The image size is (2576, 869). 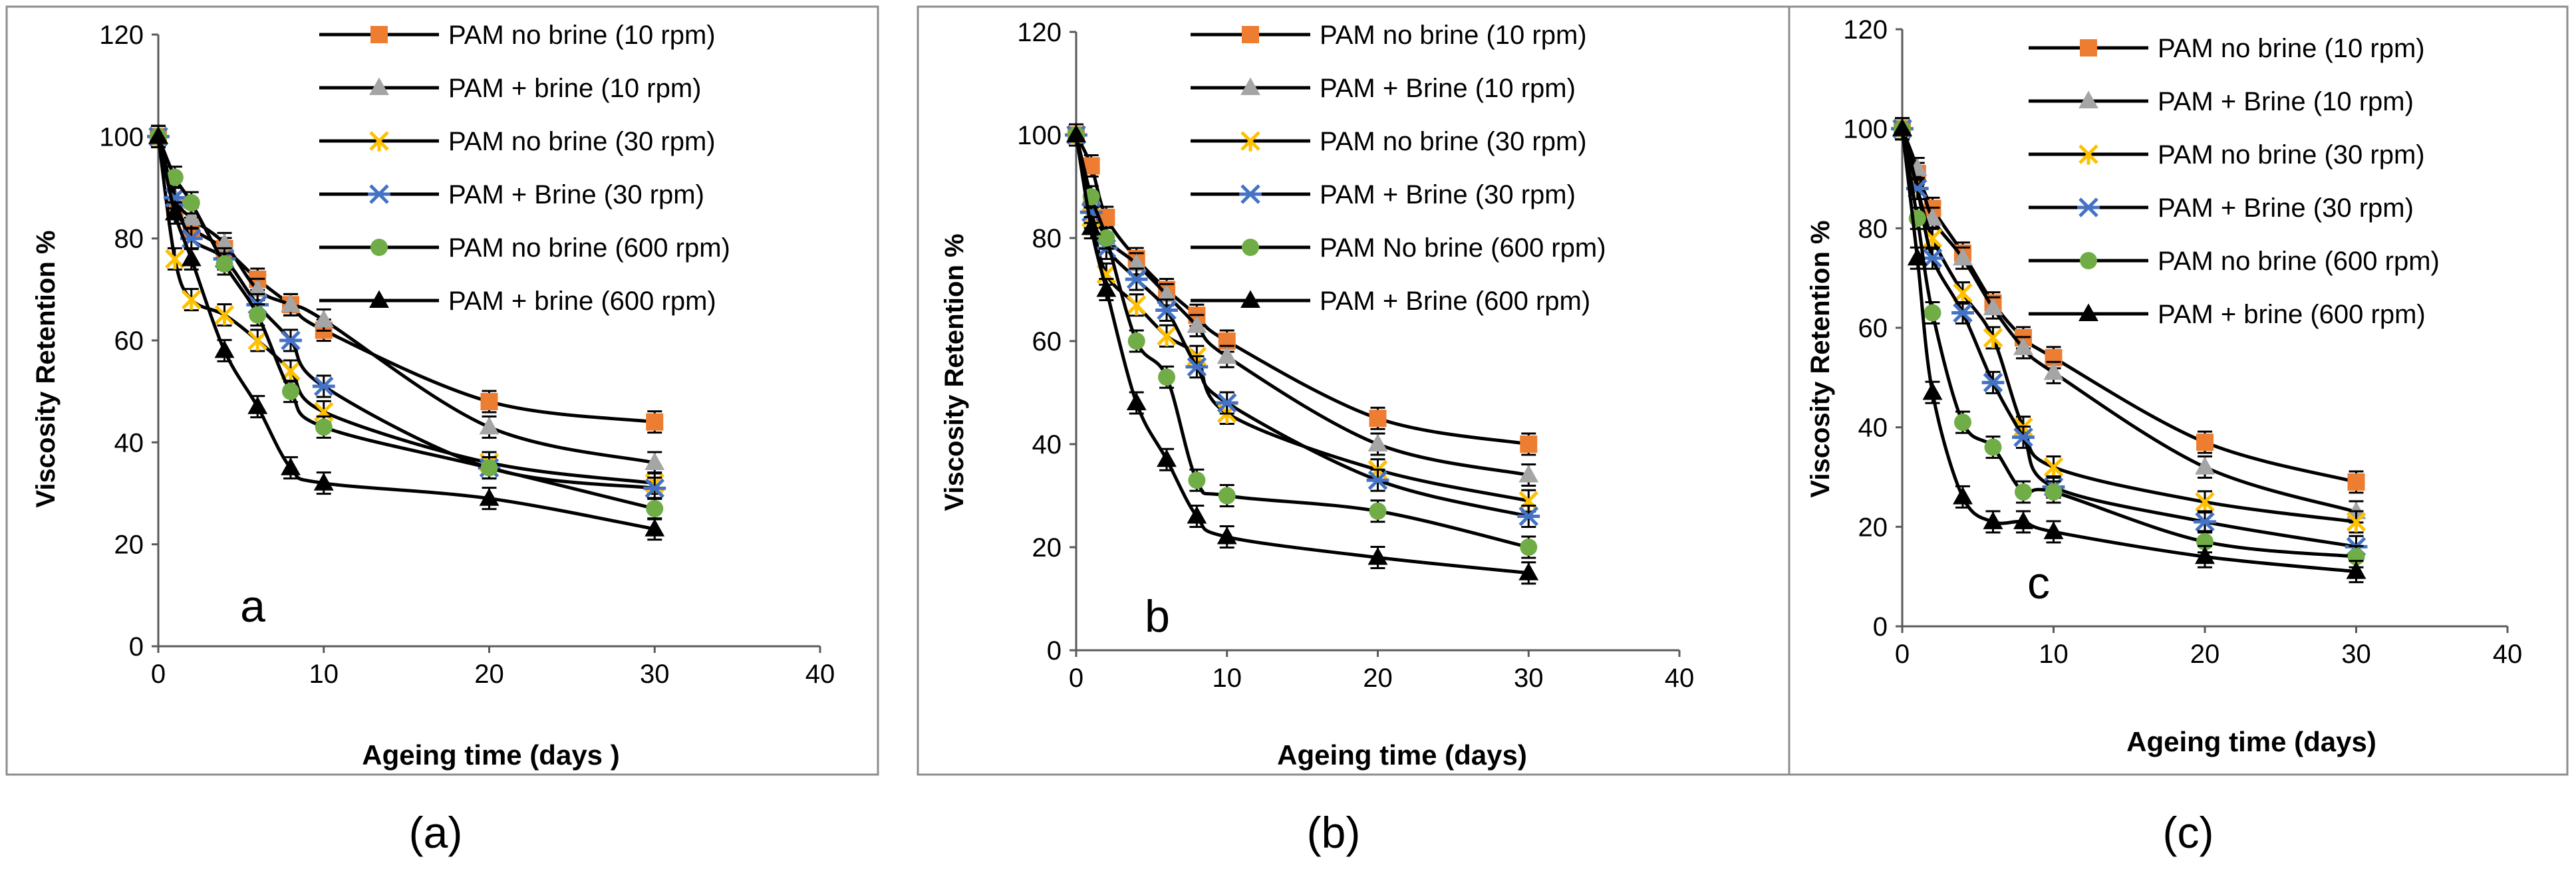 I want to click on panel-b-ylabel: Viscosity Retention %, so click(x=955, y=372).